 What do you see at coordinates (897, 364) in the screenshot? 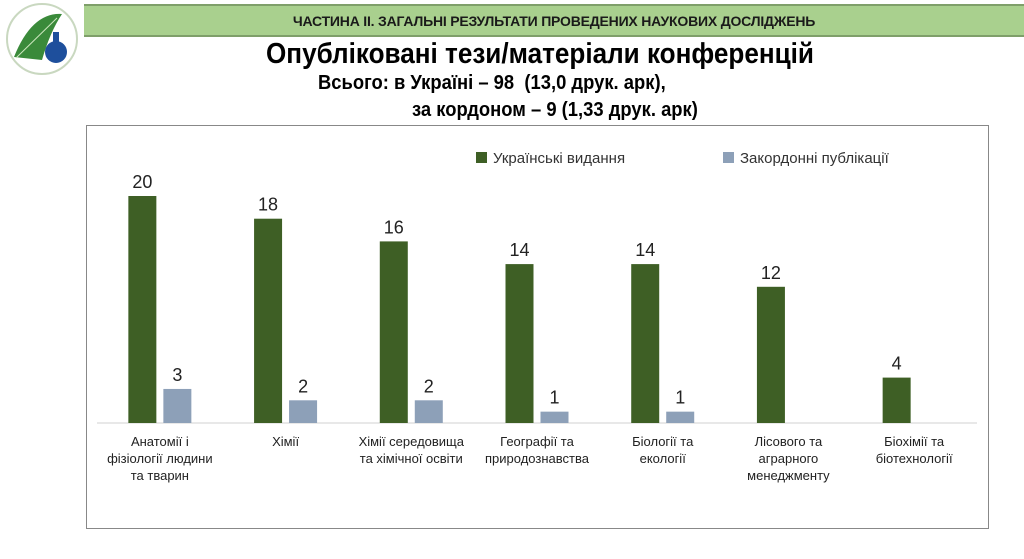
I see `data-label: 4` at bounding box center [897, 364].